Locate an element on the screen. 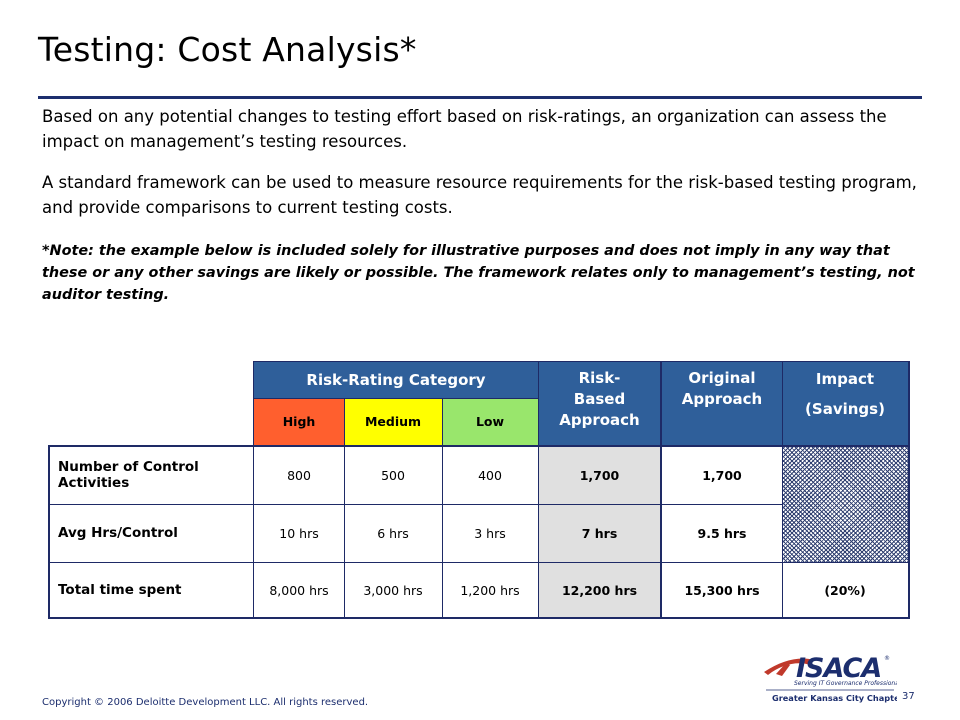 The width and height of the screenshot is (960, 720). cell-high-row3: 8,000 hrs is located at coordinates (299, 590).